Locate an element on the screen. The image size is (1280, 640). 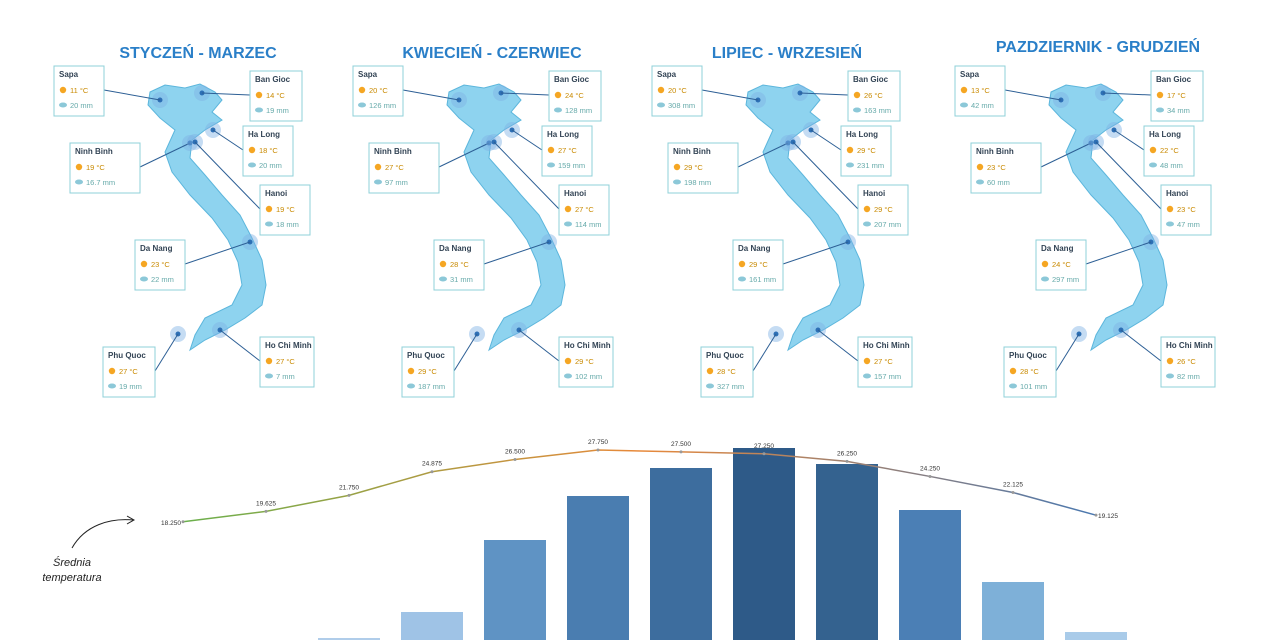
city-temp: 27 °C is located at coordinates (285, 361).